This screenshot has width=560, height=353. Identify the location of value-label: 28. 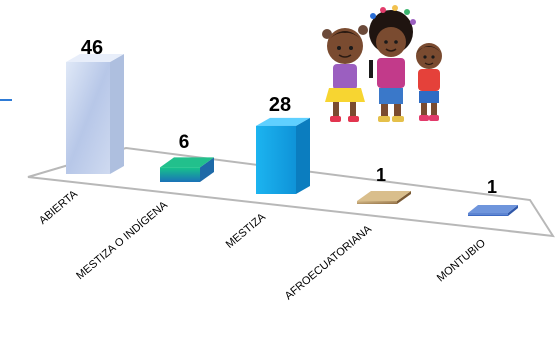
(280, 105).